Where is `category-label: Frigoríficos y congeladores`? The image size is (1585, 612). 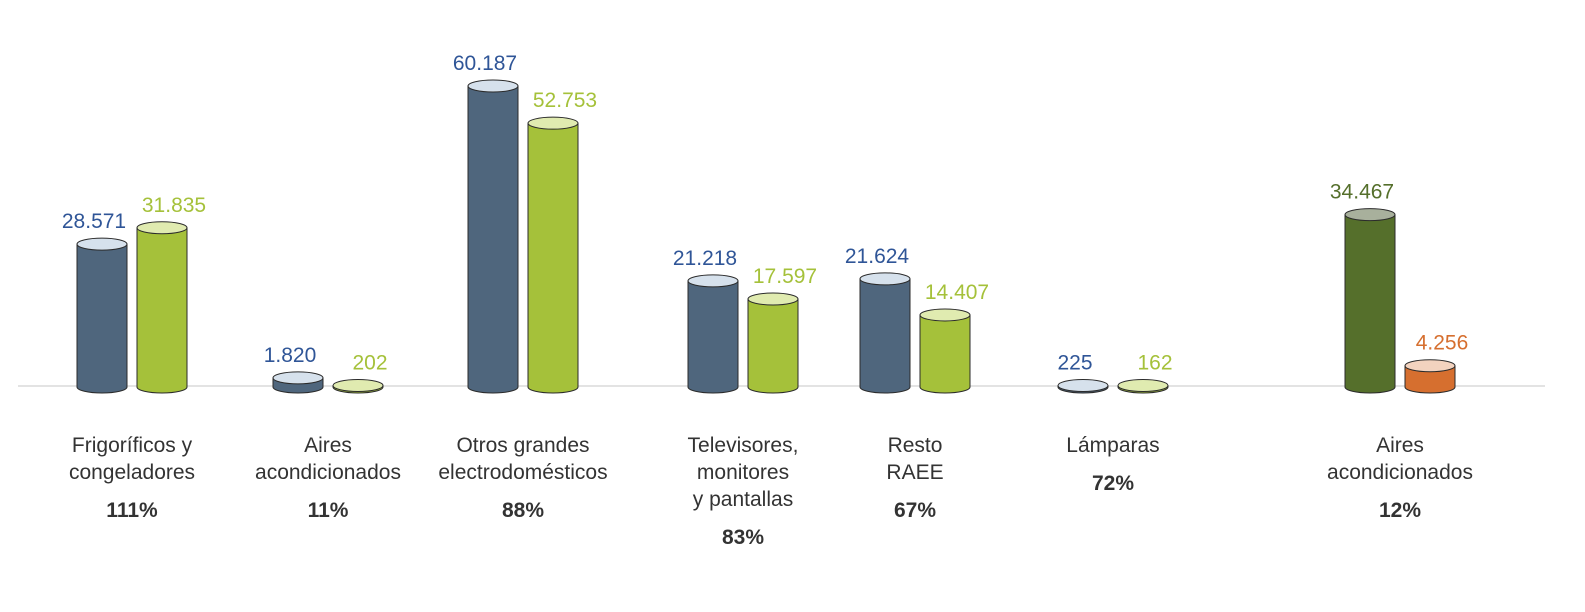 category-label: Frigoríficos y congeladores is located at coordinates (132, 459).